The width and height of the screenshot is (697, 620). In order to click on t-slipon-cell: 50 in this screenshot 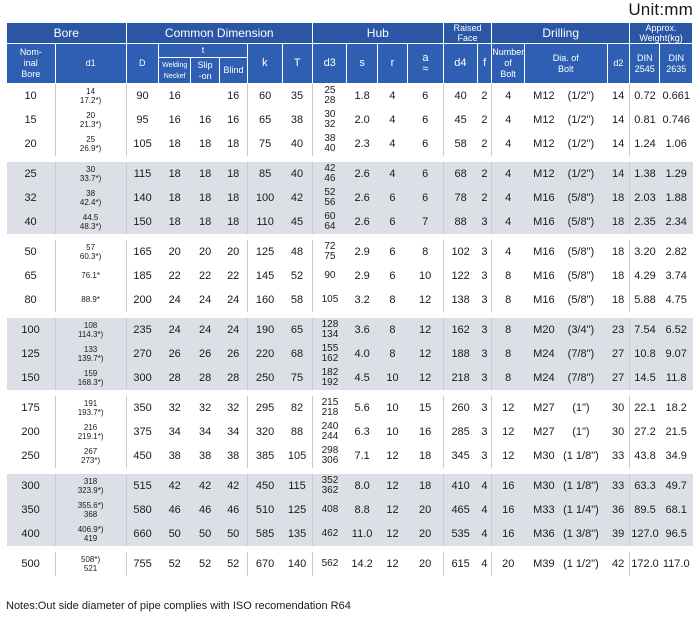, I will do `click(205, 533)`.